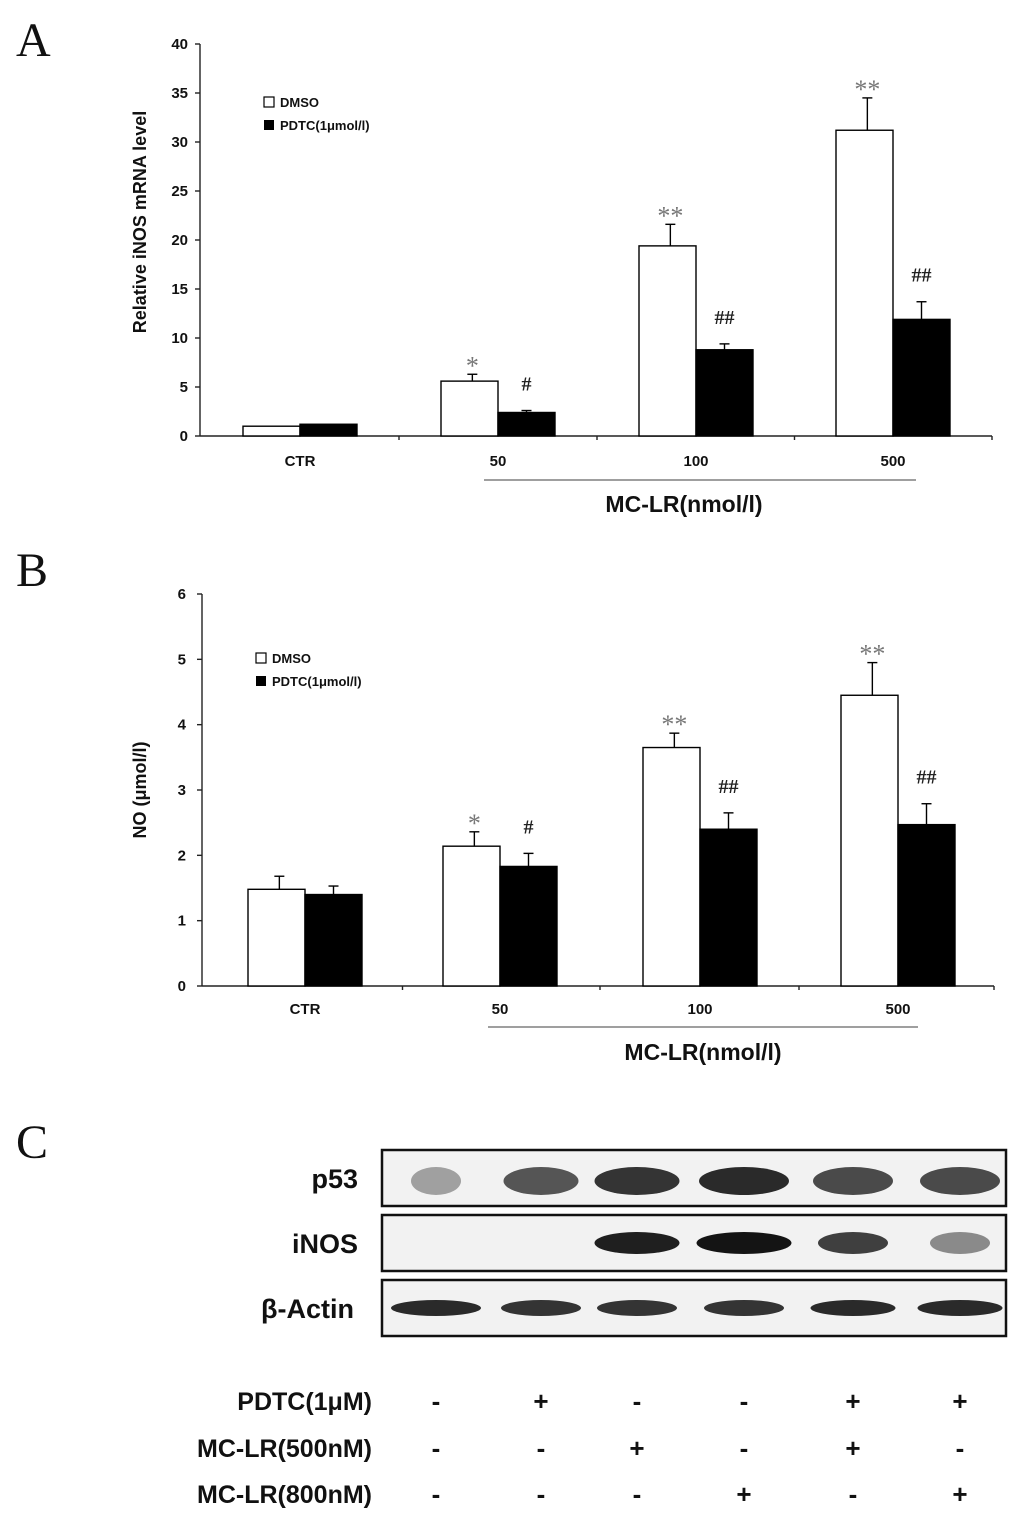 This screenshot has width=1024, height=1528. What do you see at coordinates (140, 789) in the screenshot?
I see `chart-b-ylabel: NO (μmol/l)` at bounding box center [140, 789].